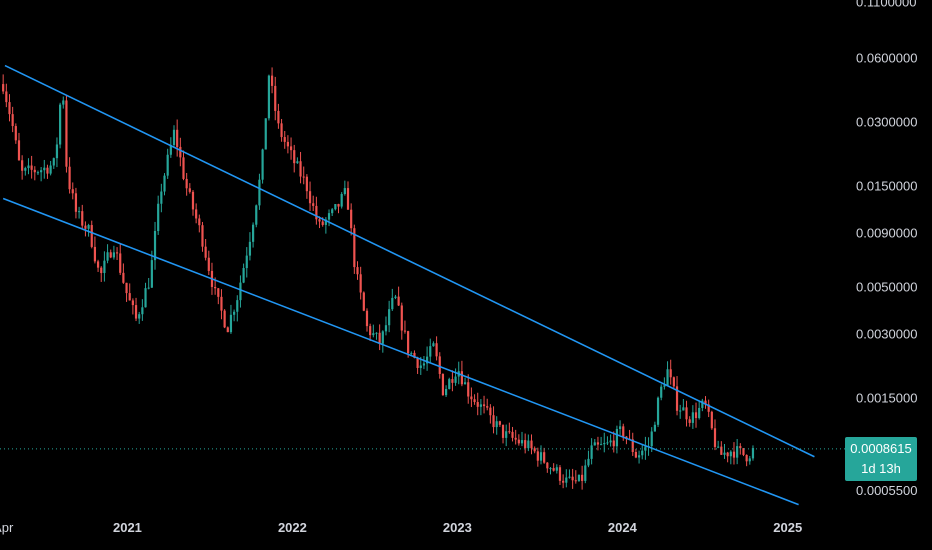 This screenshot has height=550, width=932. What do you see at coordinates (401, 527) in the screenshot?
I see `time-axis: Apr 2021 2022 2023 2024 2025` at bounding box center [401, 527].